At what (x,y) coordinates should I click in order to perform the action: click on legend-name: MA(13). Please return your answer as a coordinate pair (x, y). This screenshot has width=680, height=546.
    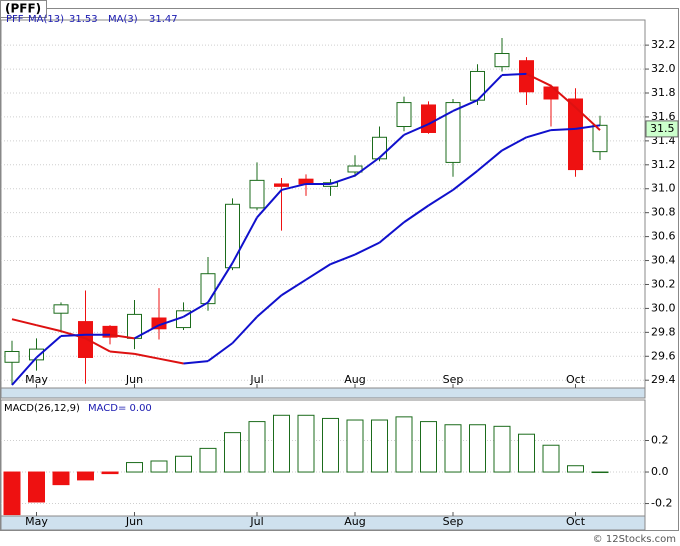
    Looking at the image, I should click on (46, 19).